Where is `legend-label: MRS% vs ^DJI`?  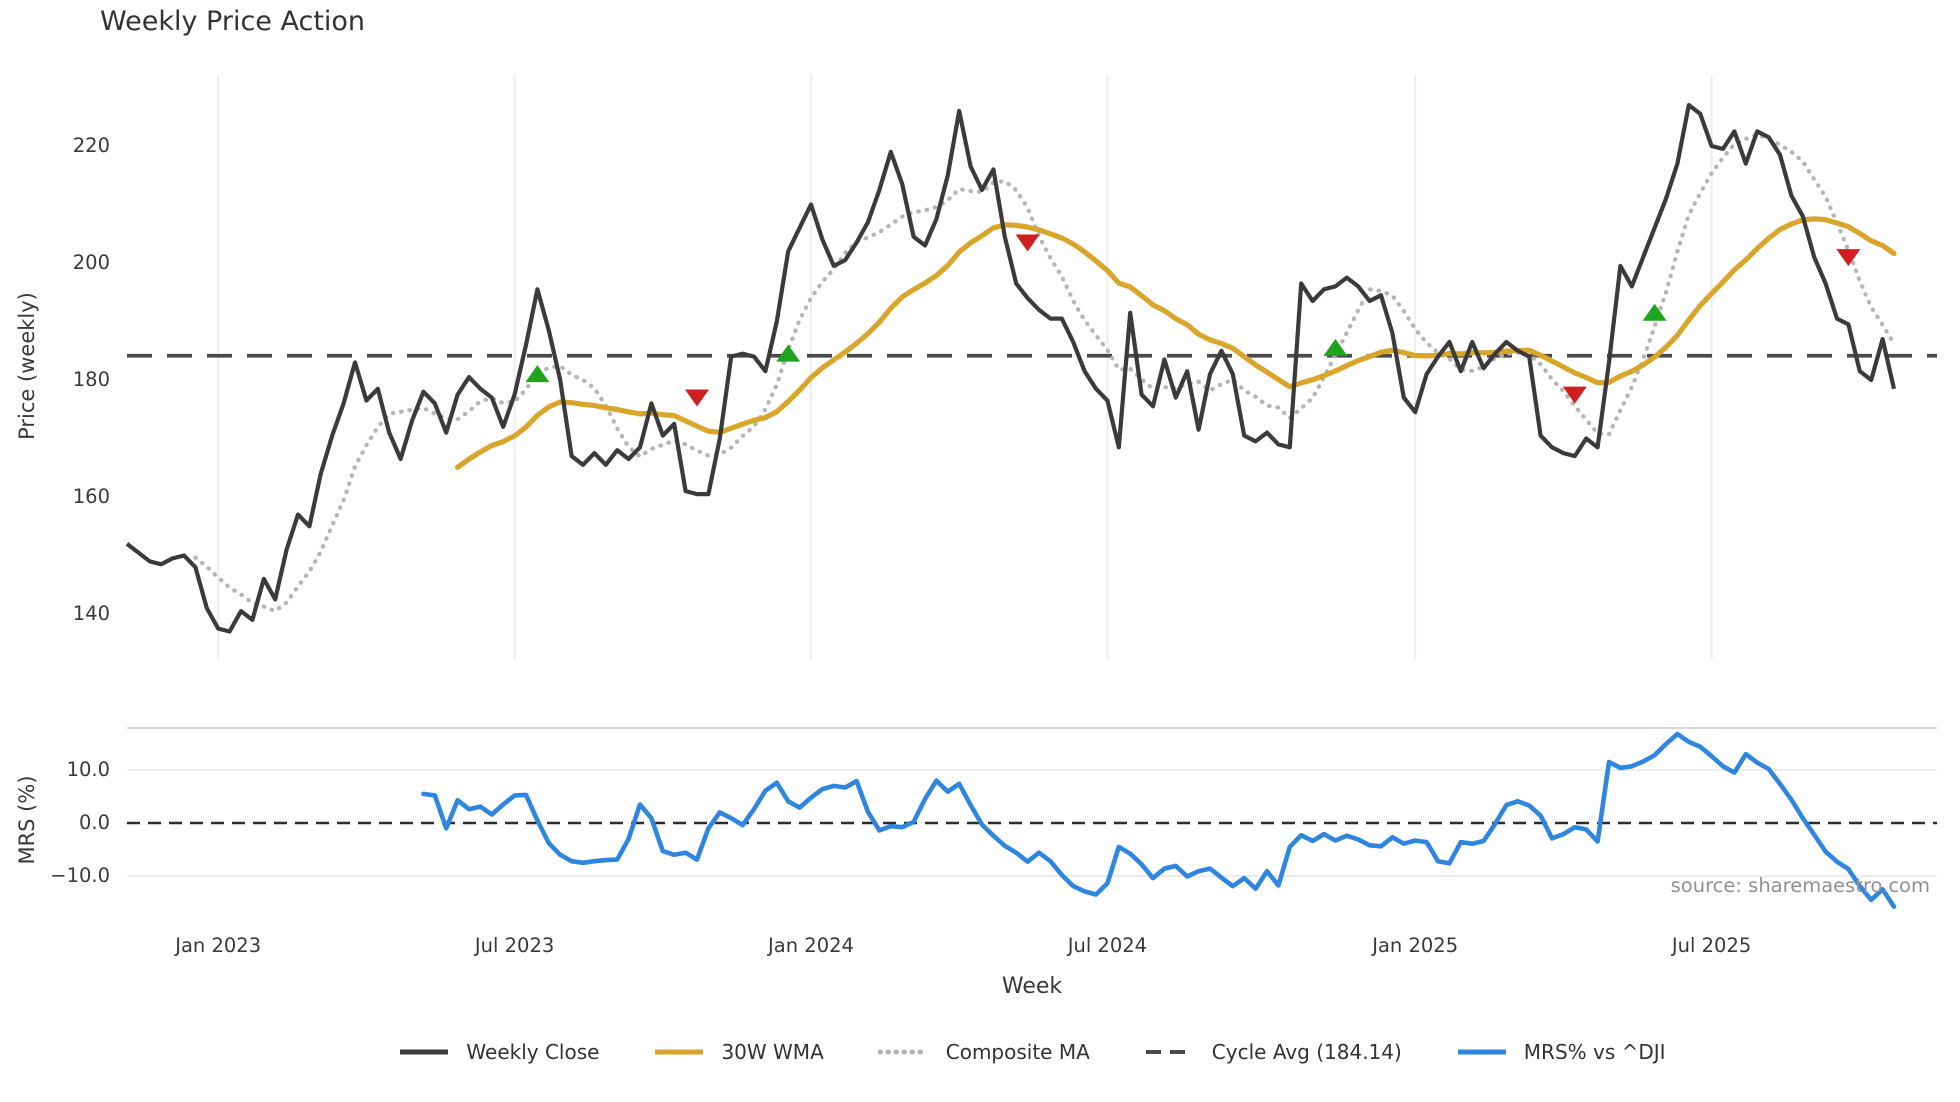
legend-label: MRS% vs ^DJI is located at coordinates (1594, 1052).